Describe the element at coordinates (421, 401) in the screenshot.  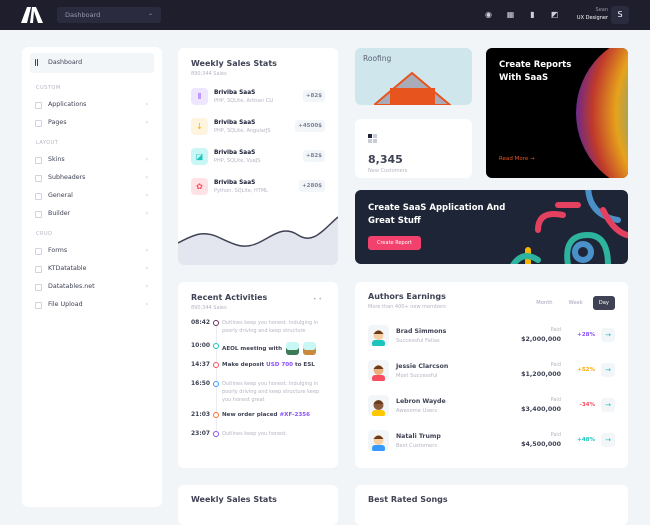
I see `author-name: Lebron Wayde` at that location.